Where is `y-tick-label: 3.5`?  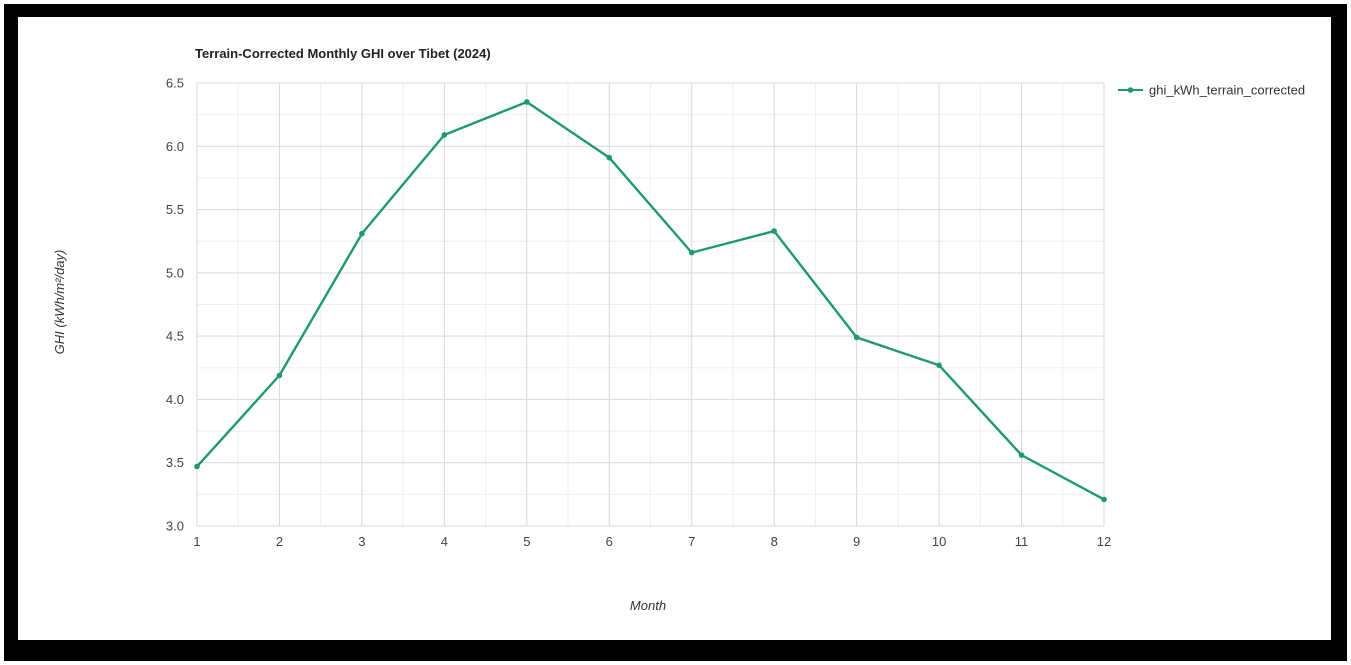 y-tick-label: 3.5 is located at coordinates (175, 462).